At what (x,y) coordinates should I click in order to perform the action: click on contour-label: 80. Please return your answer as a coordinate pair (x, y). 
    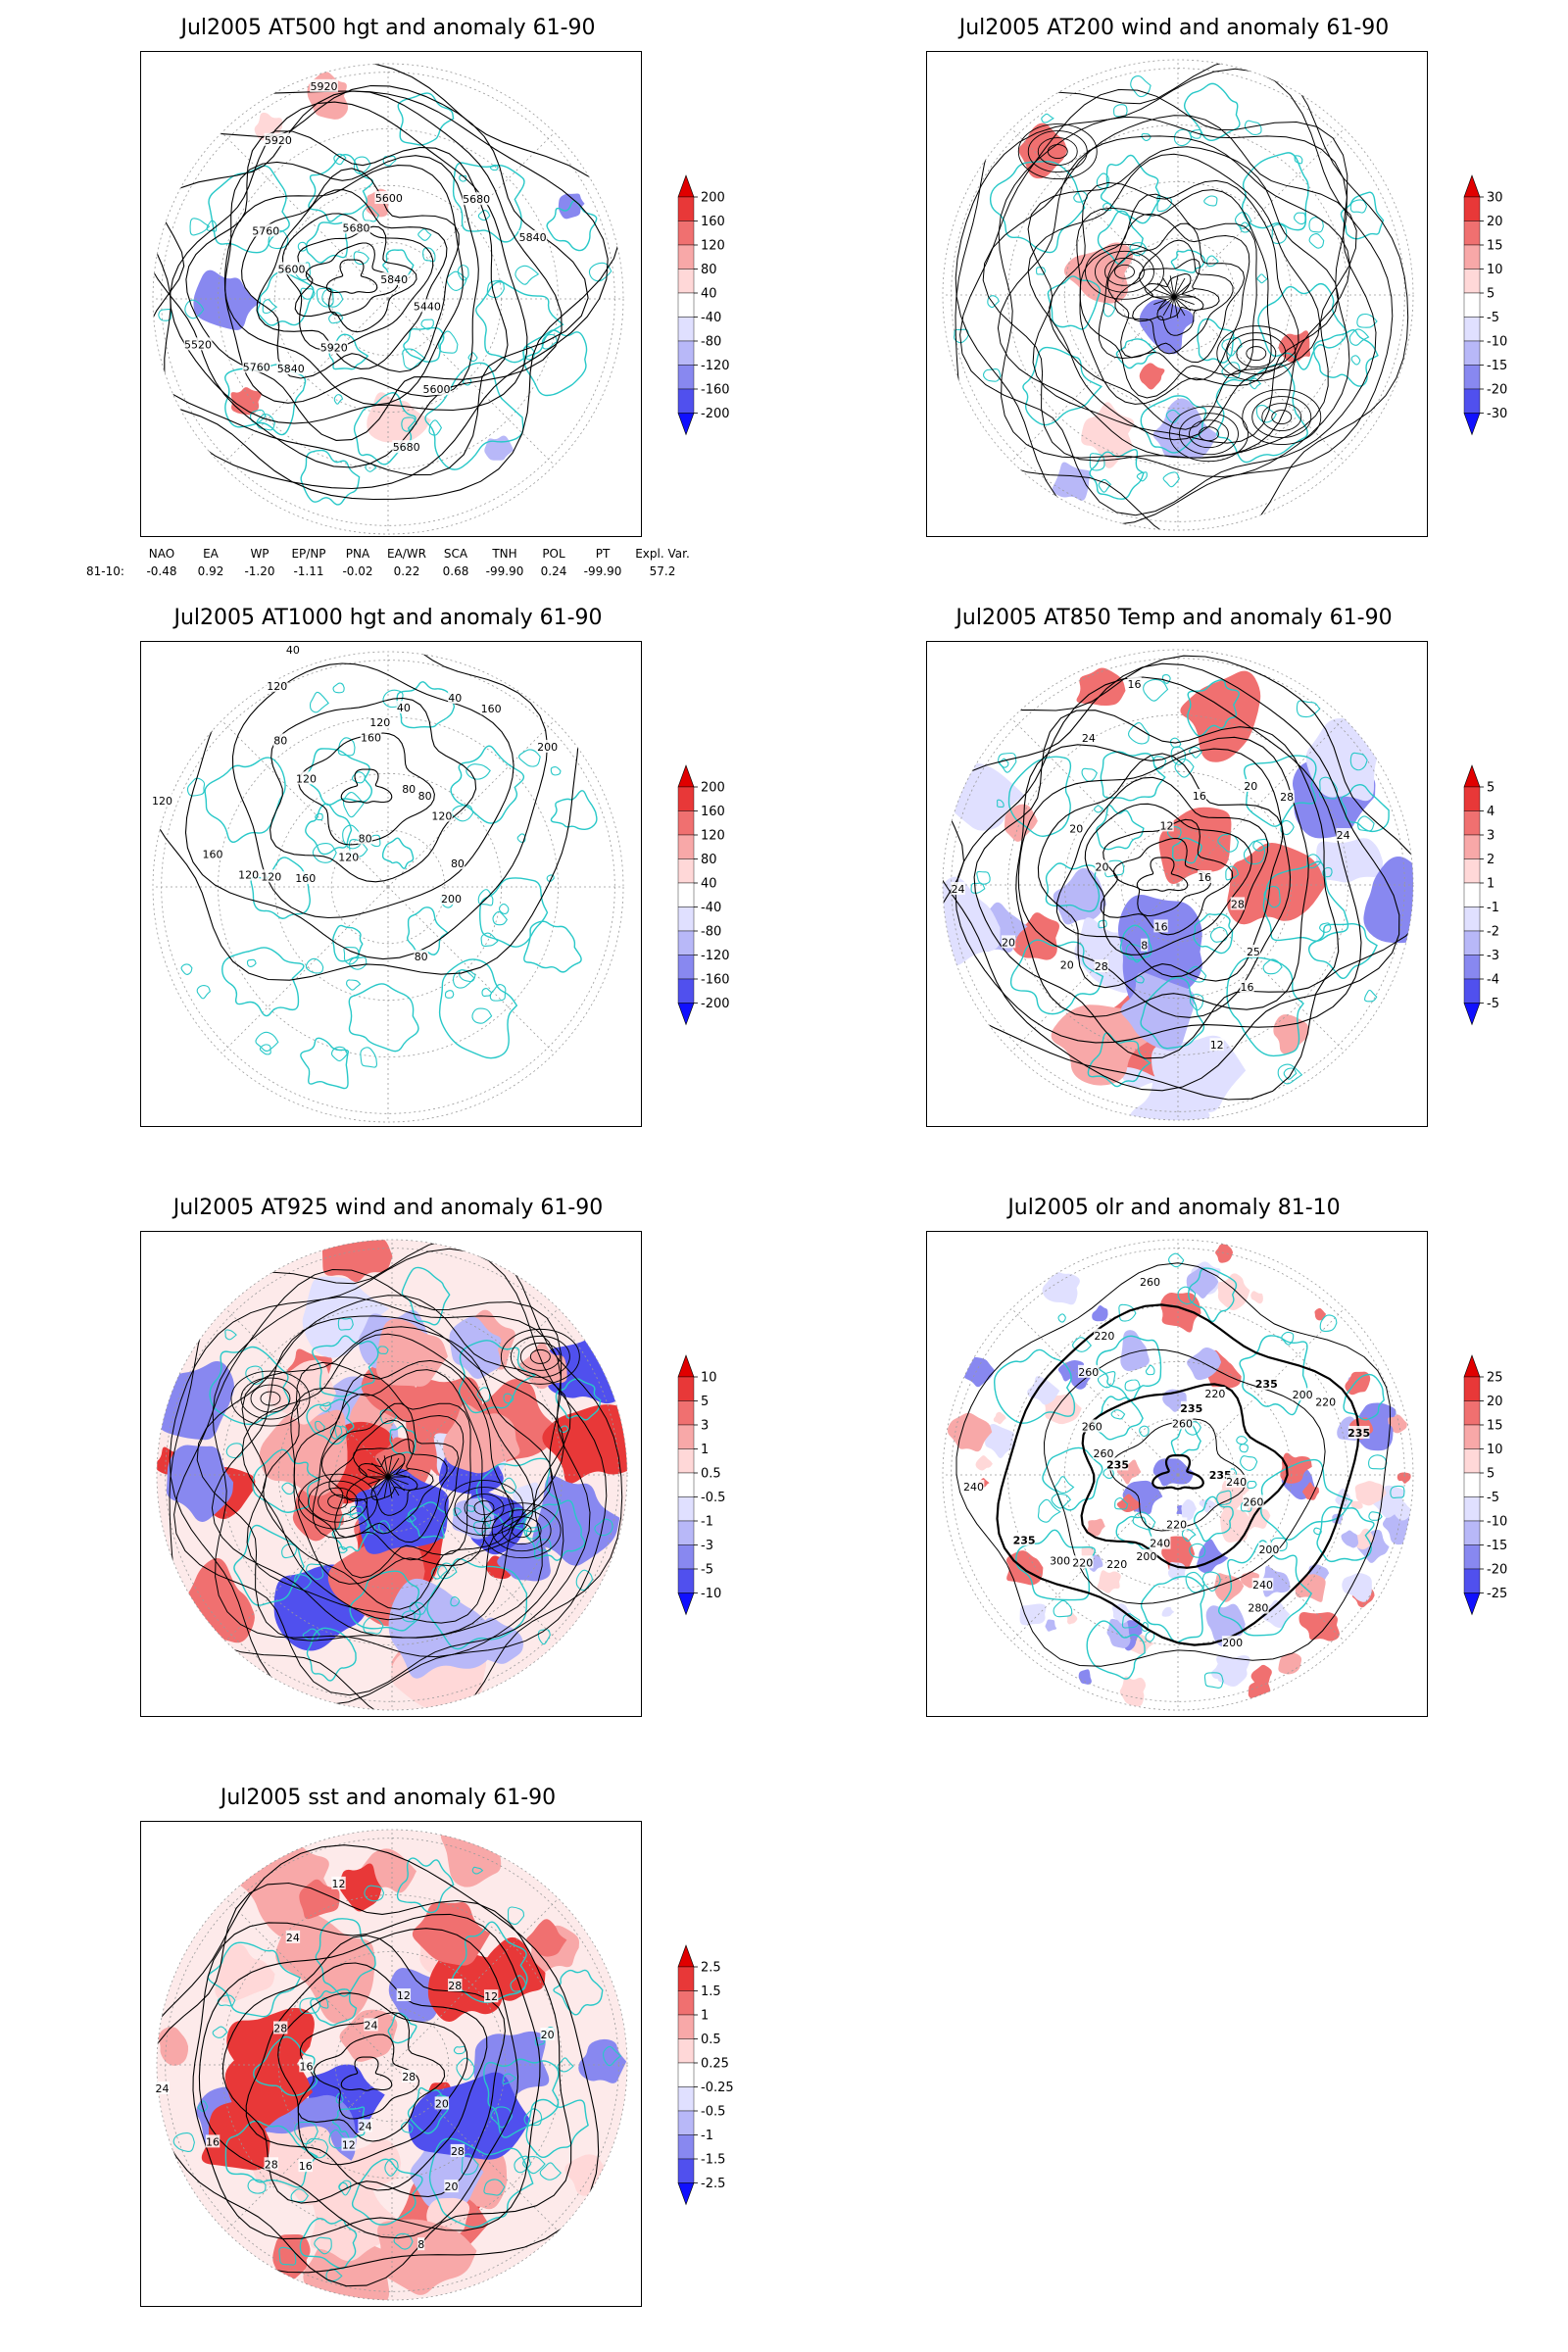
    Looking at the image, I should click on (409, 789).